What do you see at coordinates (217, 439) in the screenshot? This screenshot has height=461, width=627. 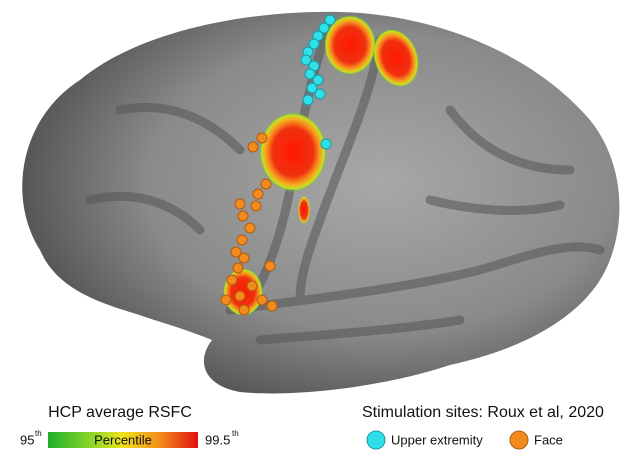 I see `colorbar-max: 99.5` at bounding box center [217, 439].